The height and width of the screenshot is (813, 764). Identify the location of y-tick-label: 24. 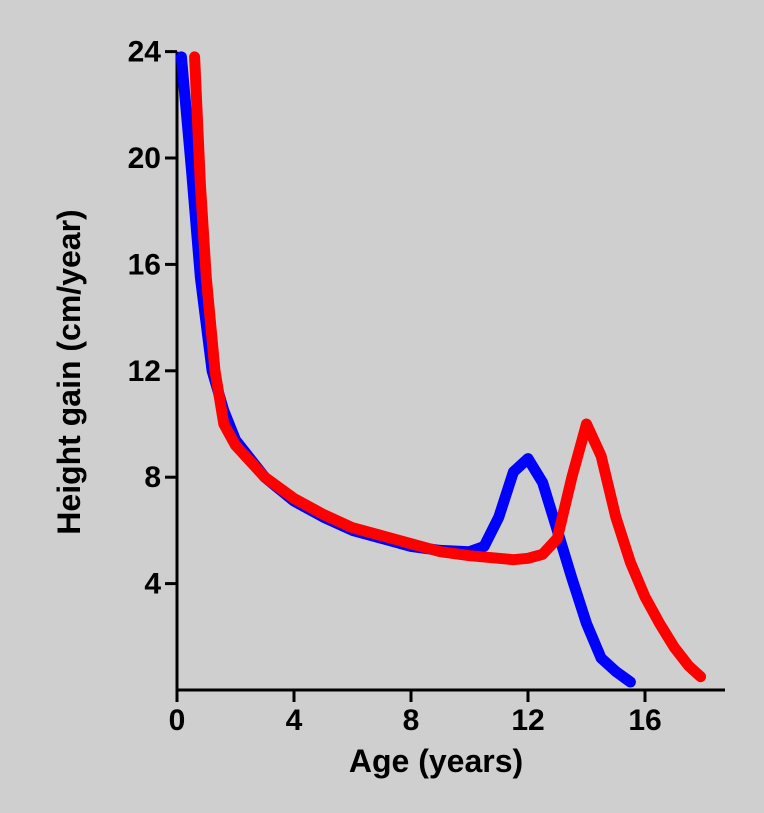
(145, 52).